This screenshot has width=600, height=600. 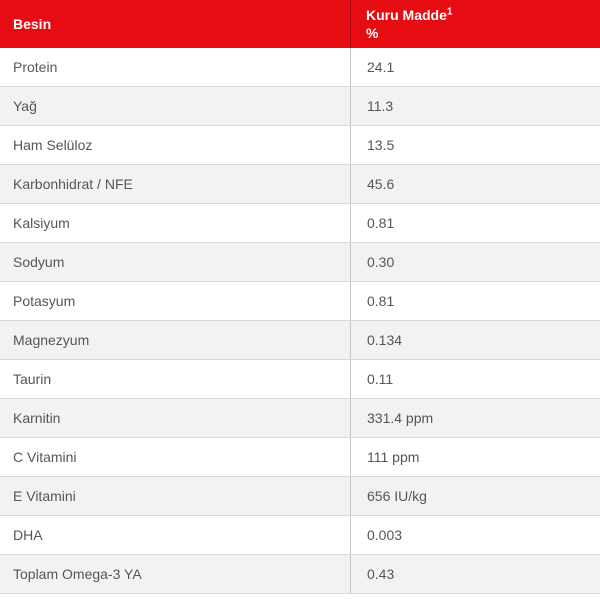 I want to click on table-row: Kalsiyum 0.81, so click(x=300, y=223).